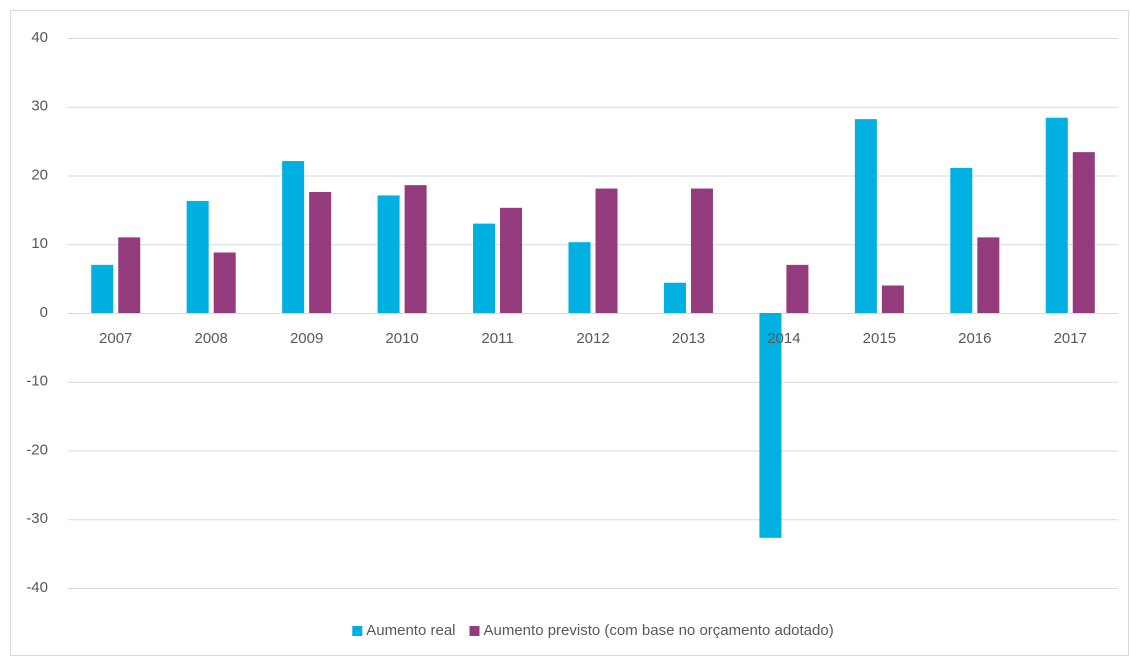 The height and width of the screenshot is (657, 1130). What do you see at coordinates (115, 338) in the screenshot?
I see `x-tick-label: 2007` at bounding box center [115, 338].